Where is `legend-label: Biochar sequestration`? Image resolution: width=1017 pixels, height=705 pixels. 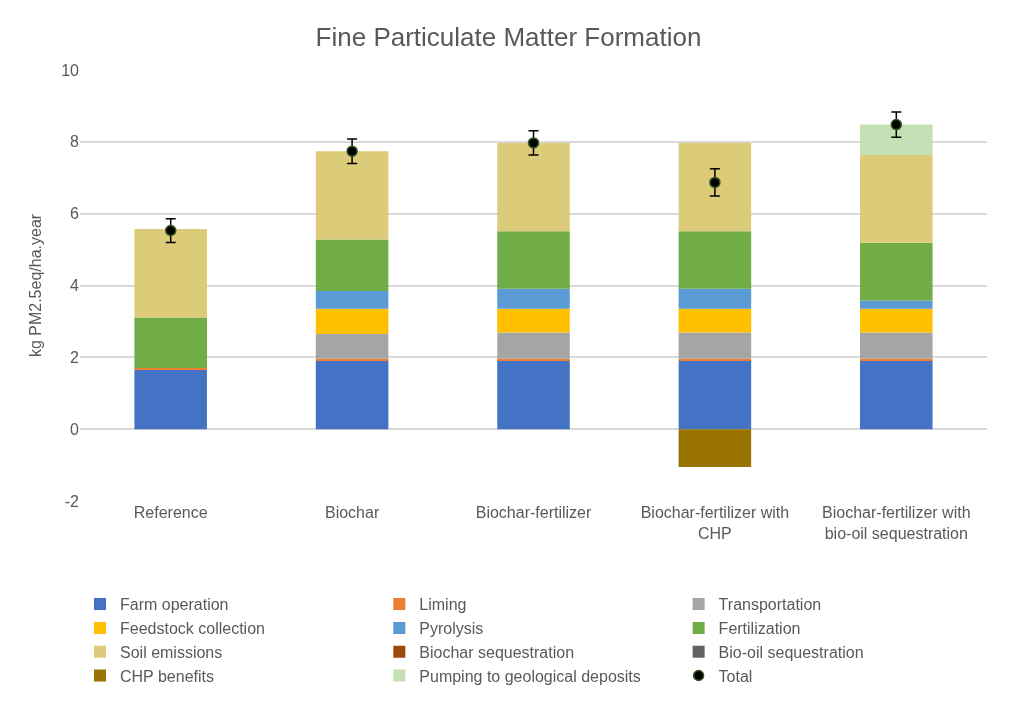 legend-label: Biochar sequestration is located at coordinates (497, 652).